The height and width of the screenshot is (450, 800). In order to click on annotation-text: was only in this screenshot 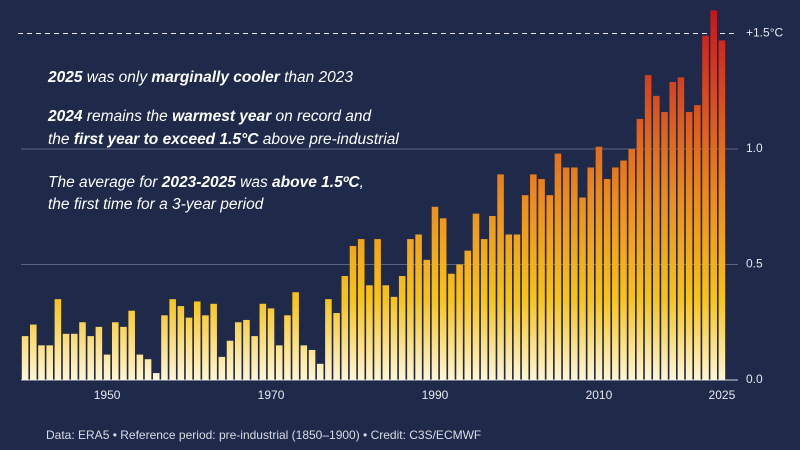, I will do `click(116, 77)`.